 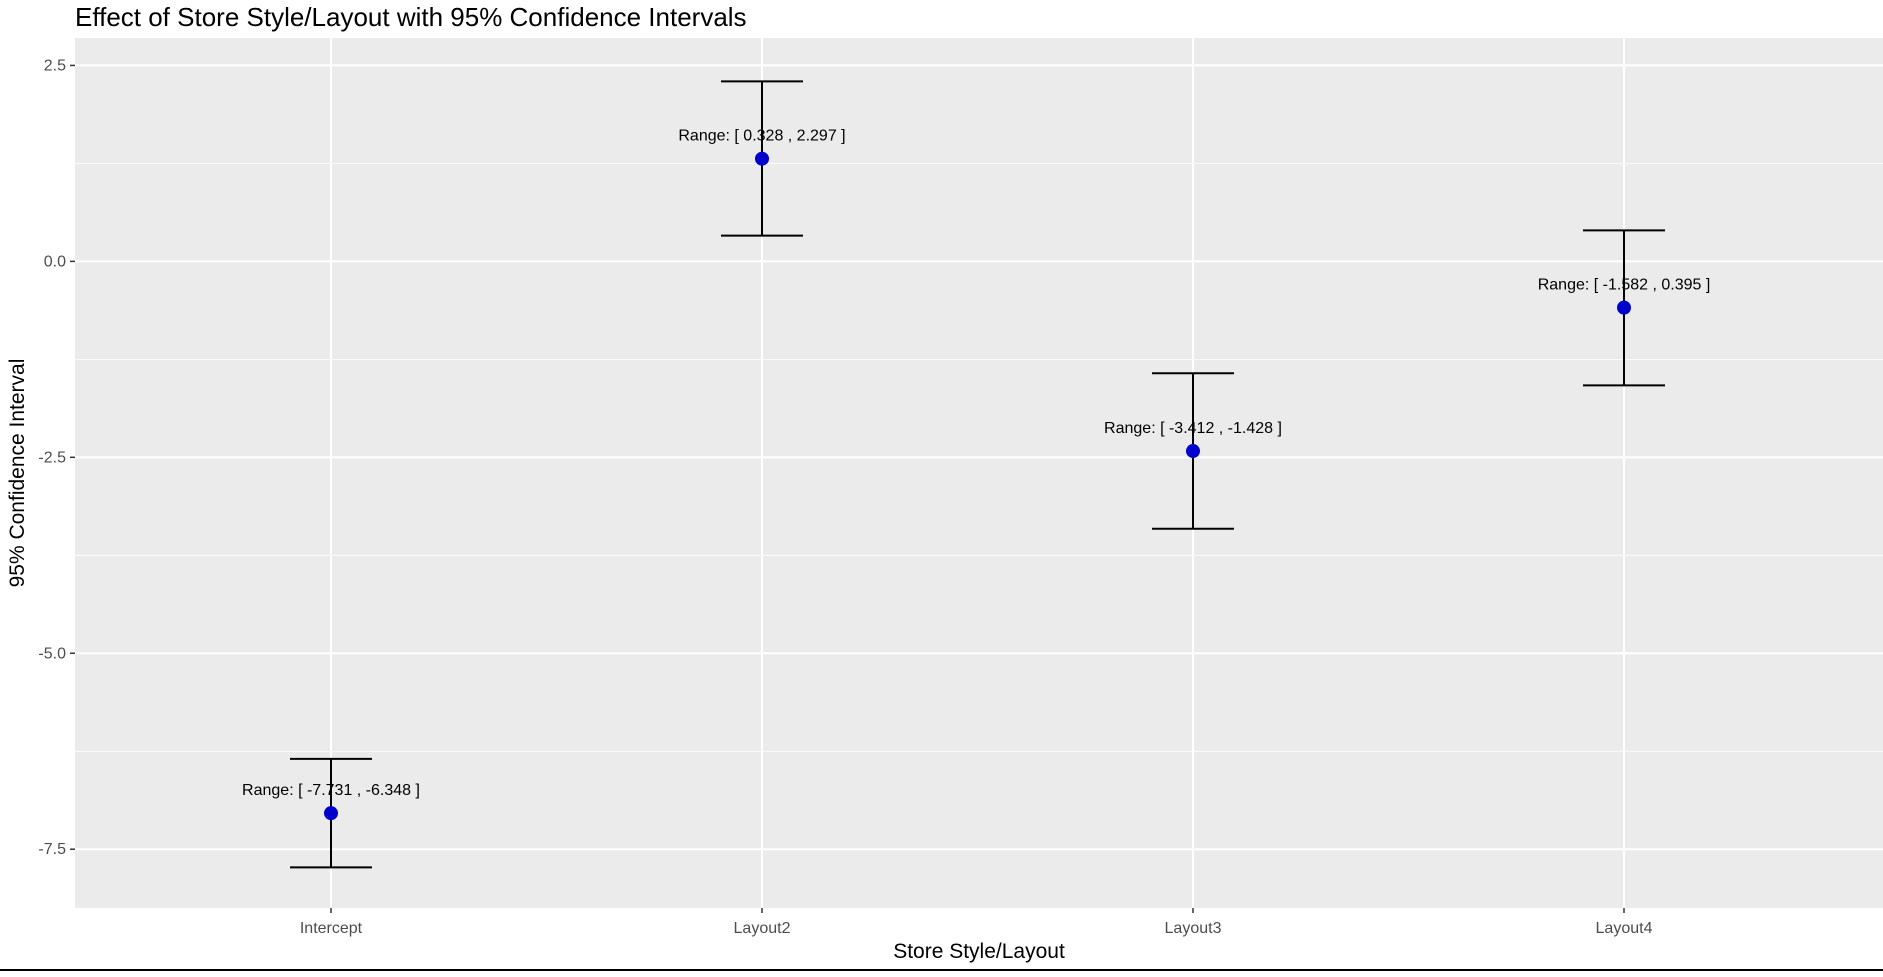 What do you see at coordinates (979, 951) in the screenshot?
I see `x-axis-title: Store Style/Layout` at bounding box center [979, 951].